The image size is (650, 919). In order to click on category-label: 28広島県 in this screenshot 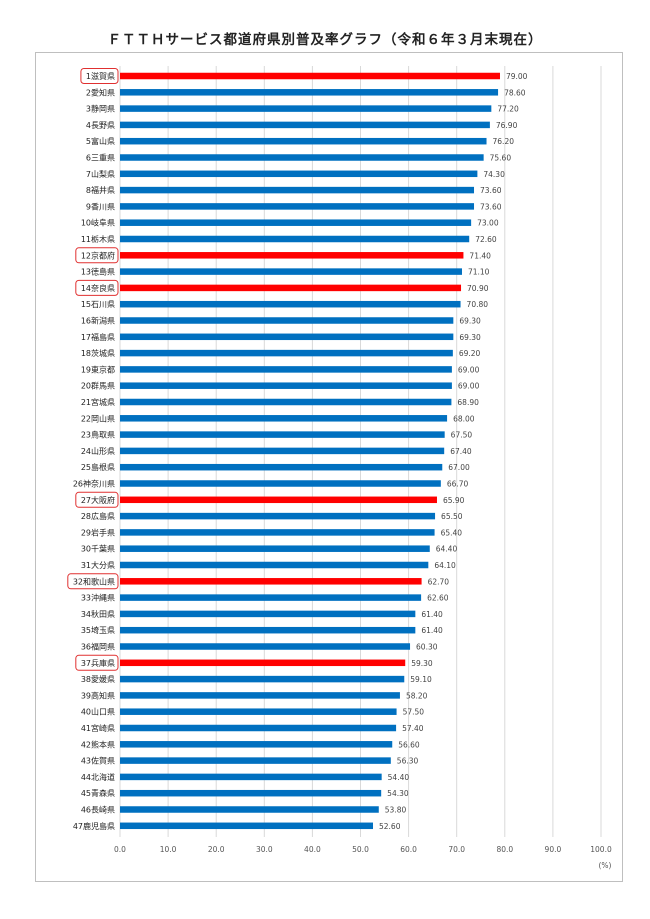, I will do `click(98, 516)`.